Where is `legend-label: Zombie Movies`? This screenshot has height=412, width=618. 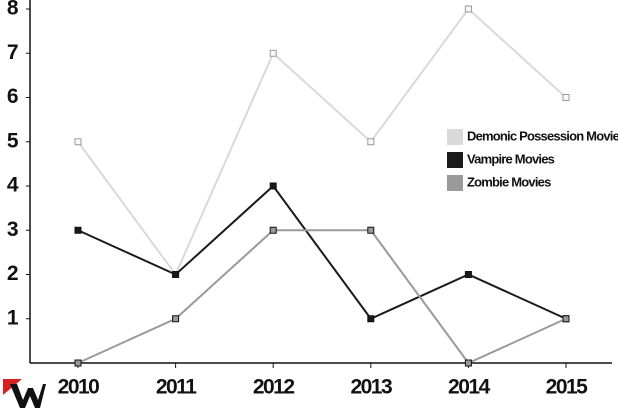 legend-label: Zombie Movies is located at coordinates (509, 181).